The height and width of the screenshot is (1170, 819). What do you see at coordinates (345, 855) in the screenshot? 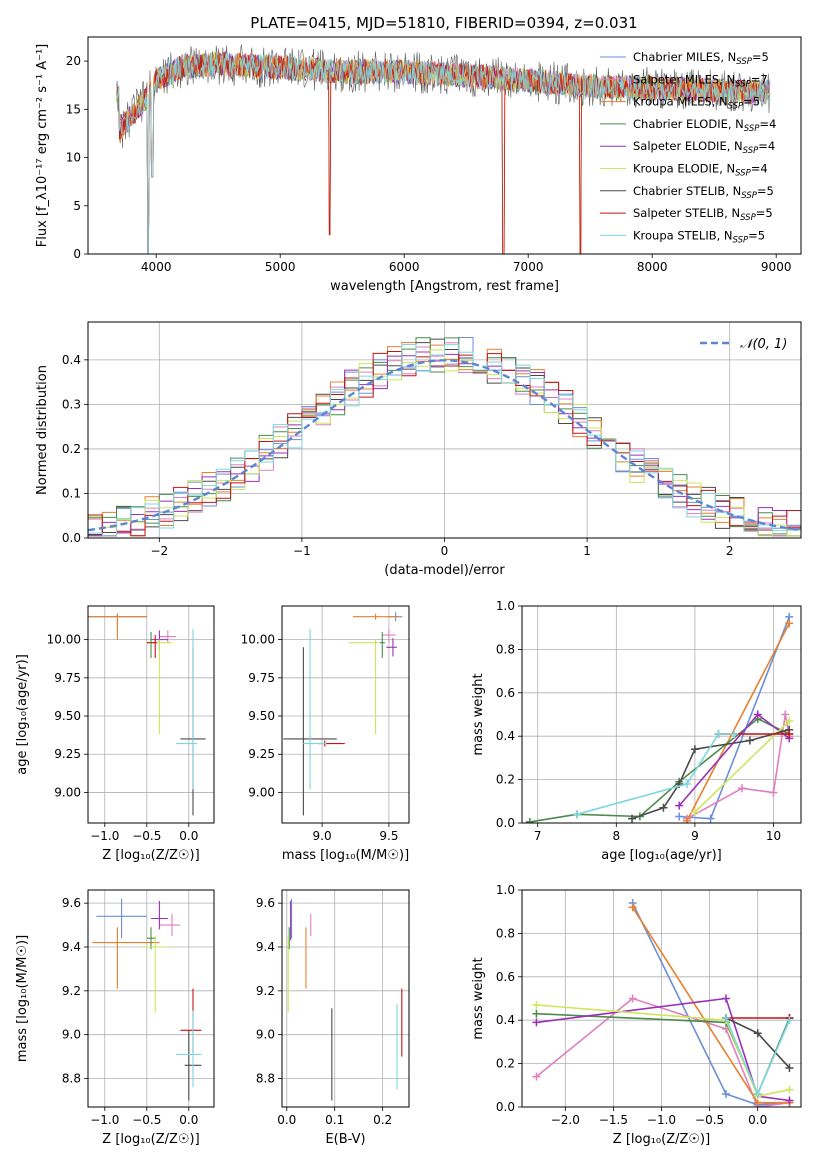
I see `x-axis-label: mass [log₁₀(M/M☉)]` at bounding box center [345, 855].